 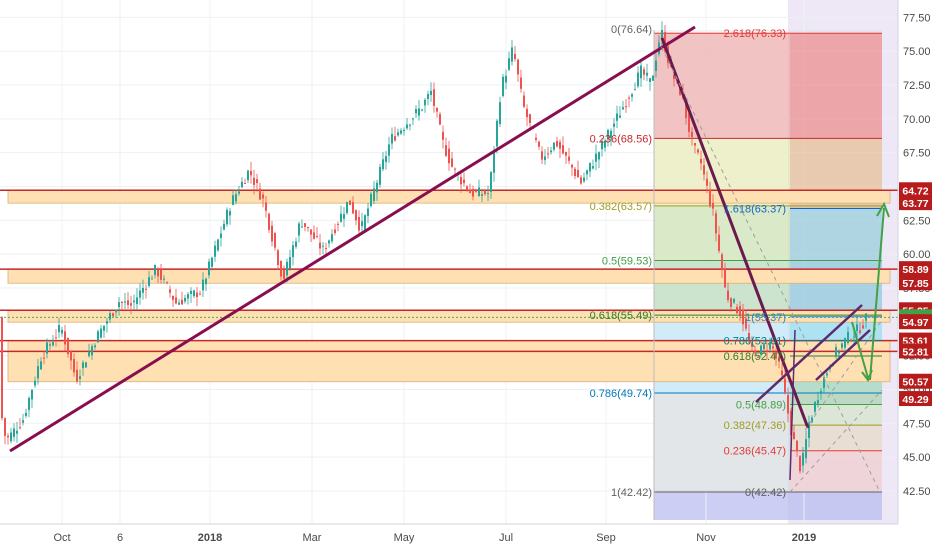 What do you see at coordinates (755, 342) in the screenshot?
I see `fib-ext-label: 0.786(53.61)` at bounding box center [755, 342].